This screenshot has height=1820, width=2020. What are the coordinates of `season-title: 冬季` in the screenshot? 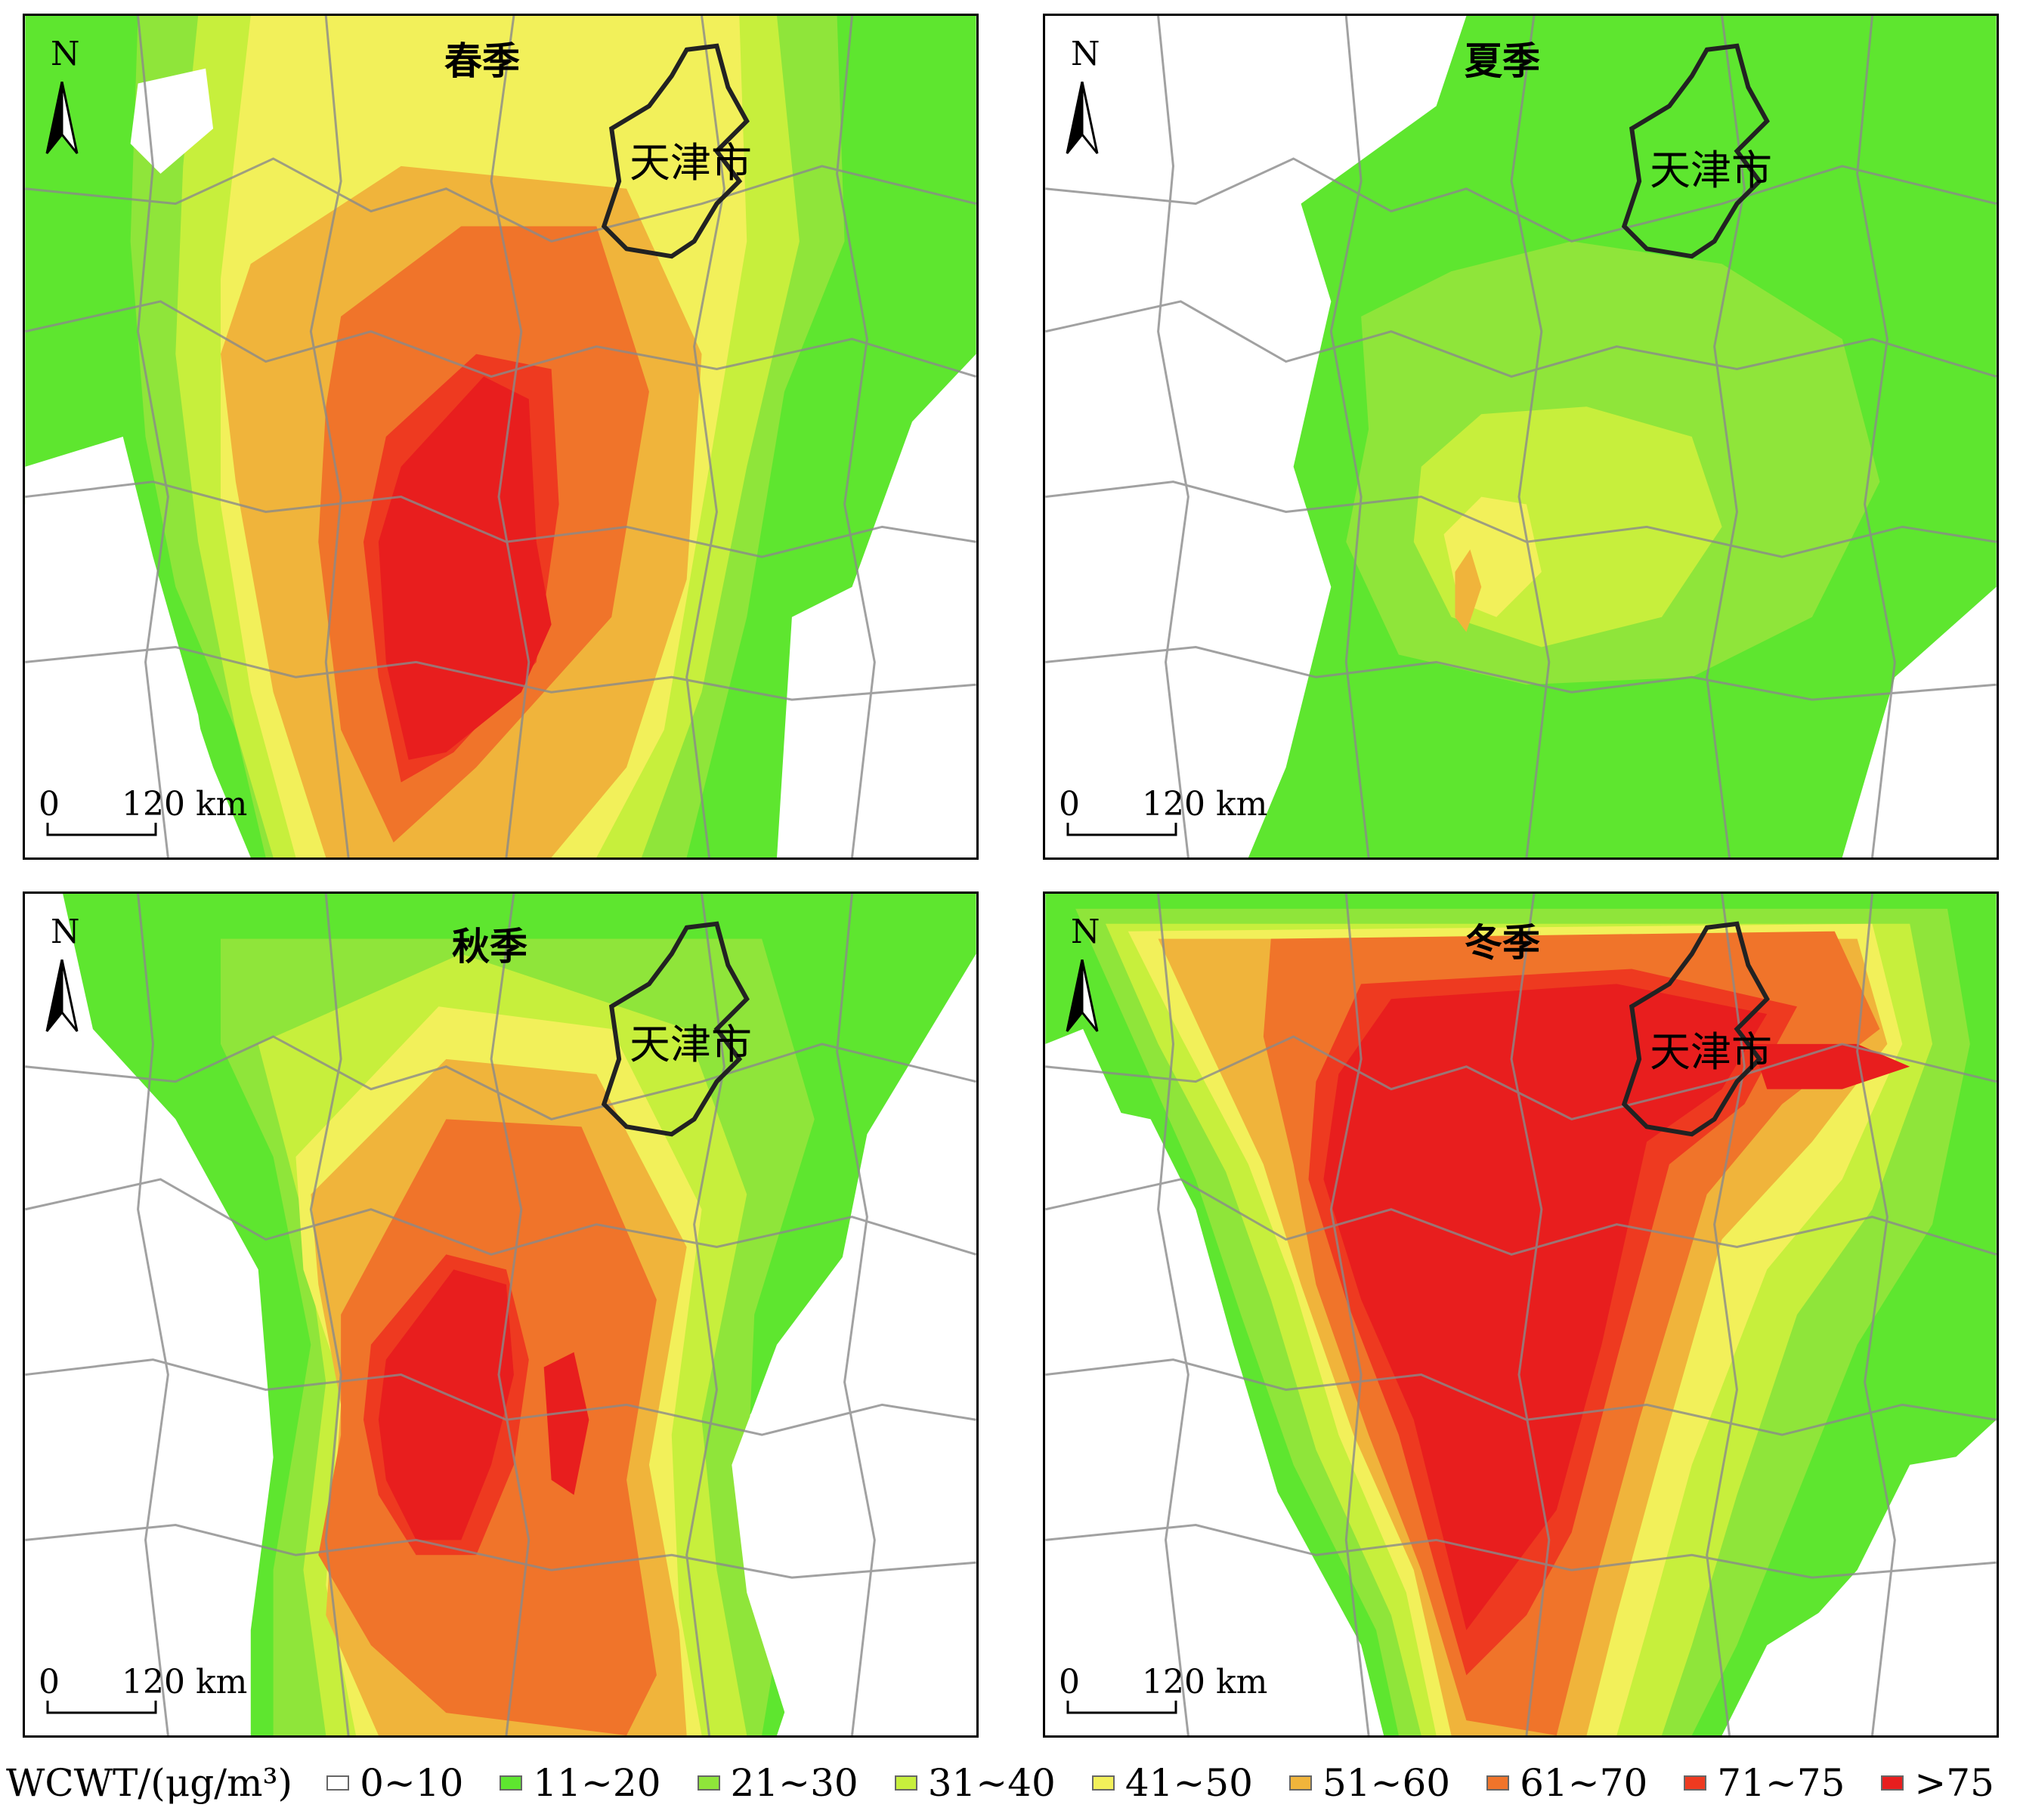 It's located at (1503, 942).